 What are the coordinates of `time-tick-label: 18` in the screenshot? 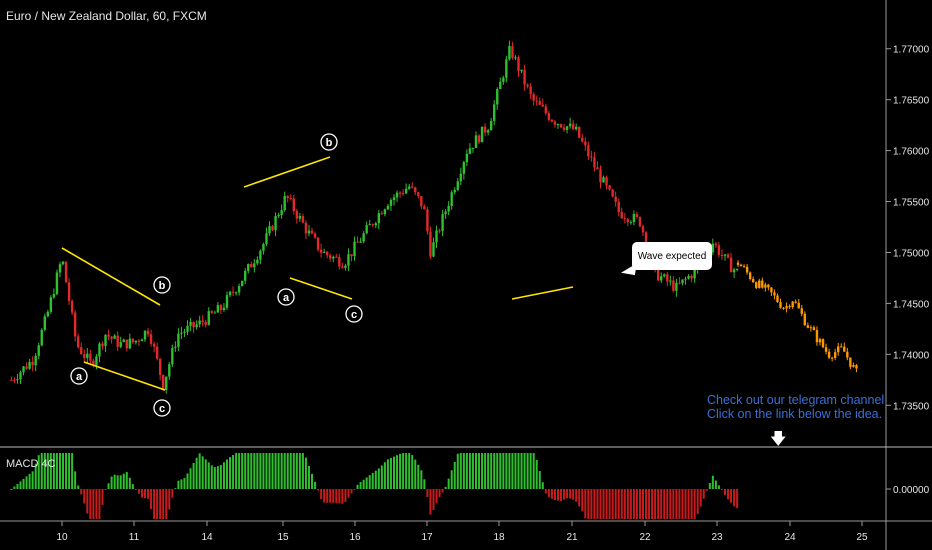 It's located at (499, 537).